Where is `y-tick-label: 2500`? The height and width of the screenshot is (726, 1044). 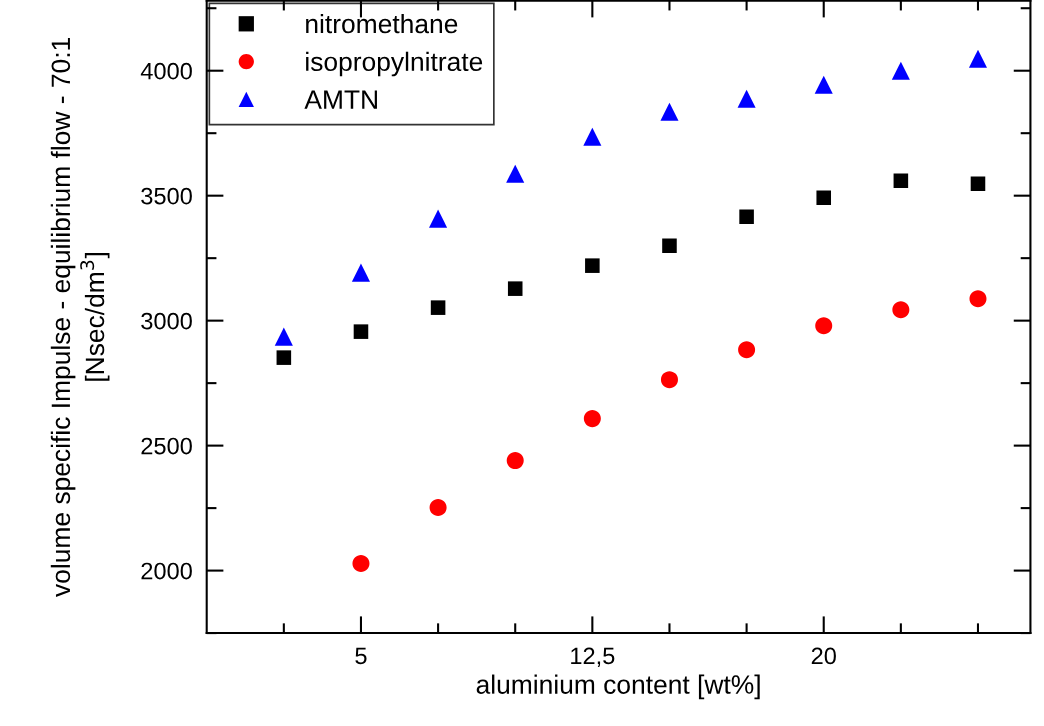
y-tick-label: 2500 is located at coordinates (166, 446).